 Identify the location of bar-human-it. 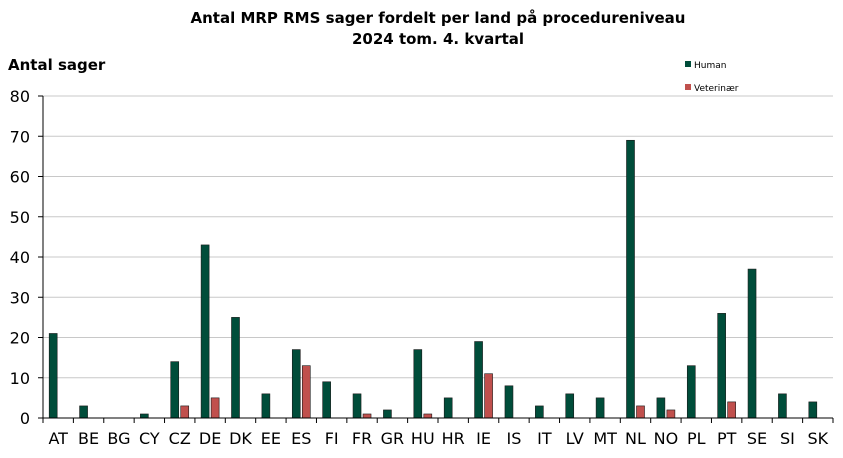
(539, 412).